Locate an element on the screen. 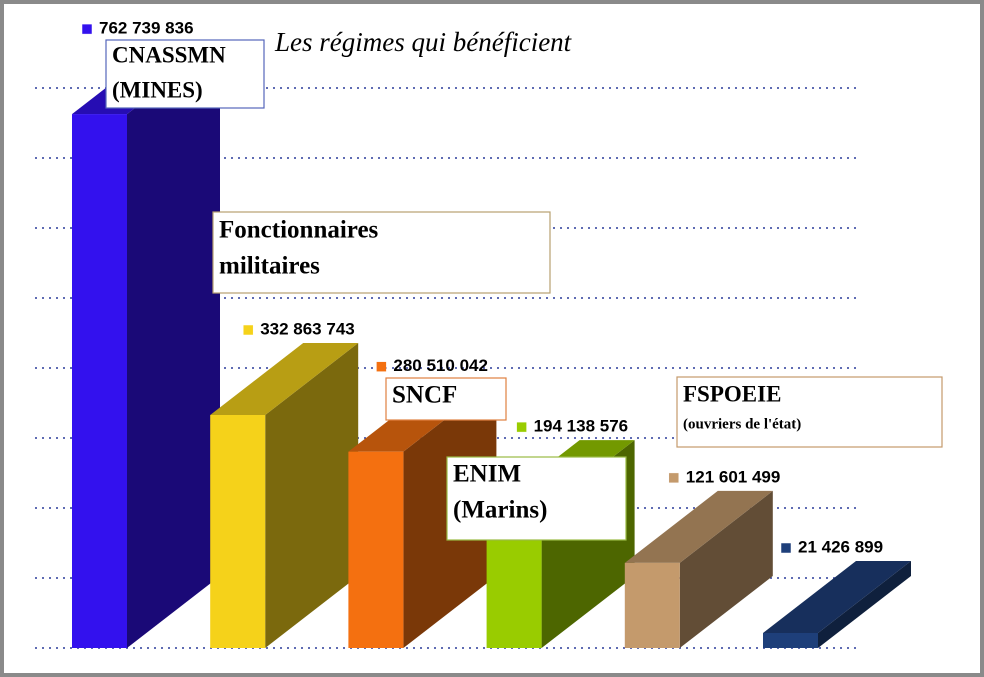 This screenshot has width=984, height=677. category-label: (MINES) is located at coordinates (157, 89).